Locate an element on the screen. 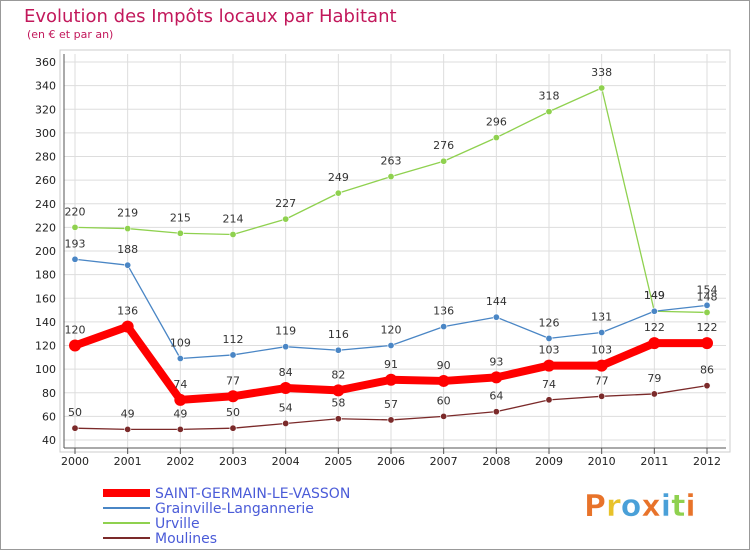  x-tick-label: 2009 is located at coordinates (549, 461).